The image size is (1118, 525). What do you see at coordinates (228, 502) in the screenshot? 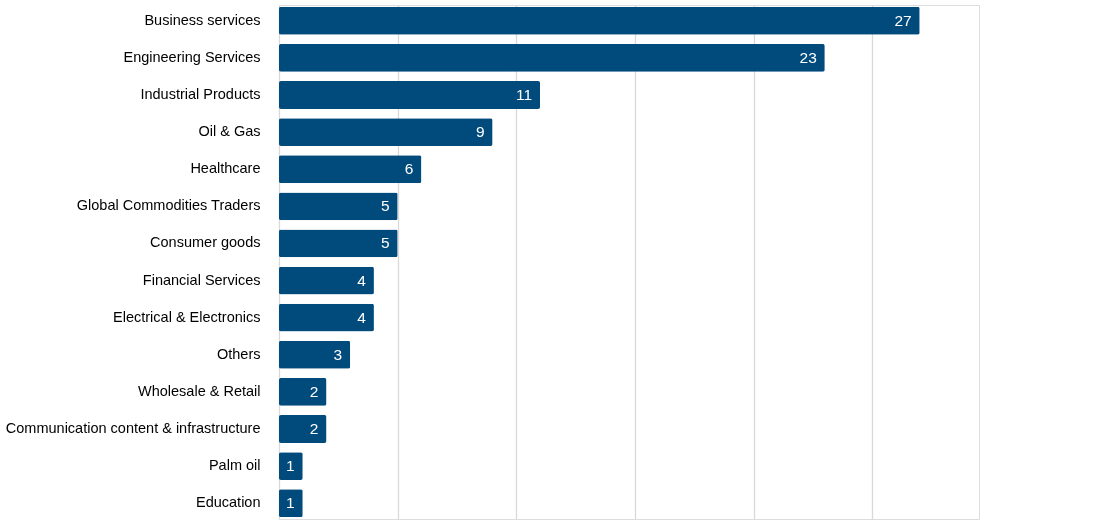
I see `y-tick-label: Education` at bounding box center [228, 502].